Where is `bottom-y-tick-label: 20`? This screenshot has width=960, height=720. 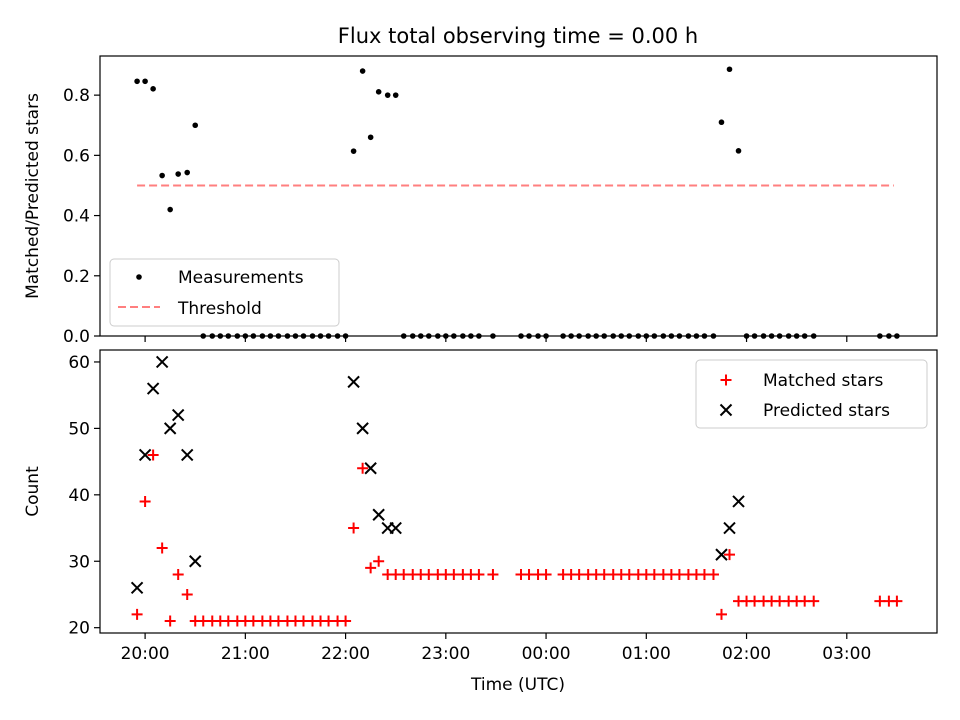 bottom-y-tick-label: 20 is located at coordinates (79, 629).